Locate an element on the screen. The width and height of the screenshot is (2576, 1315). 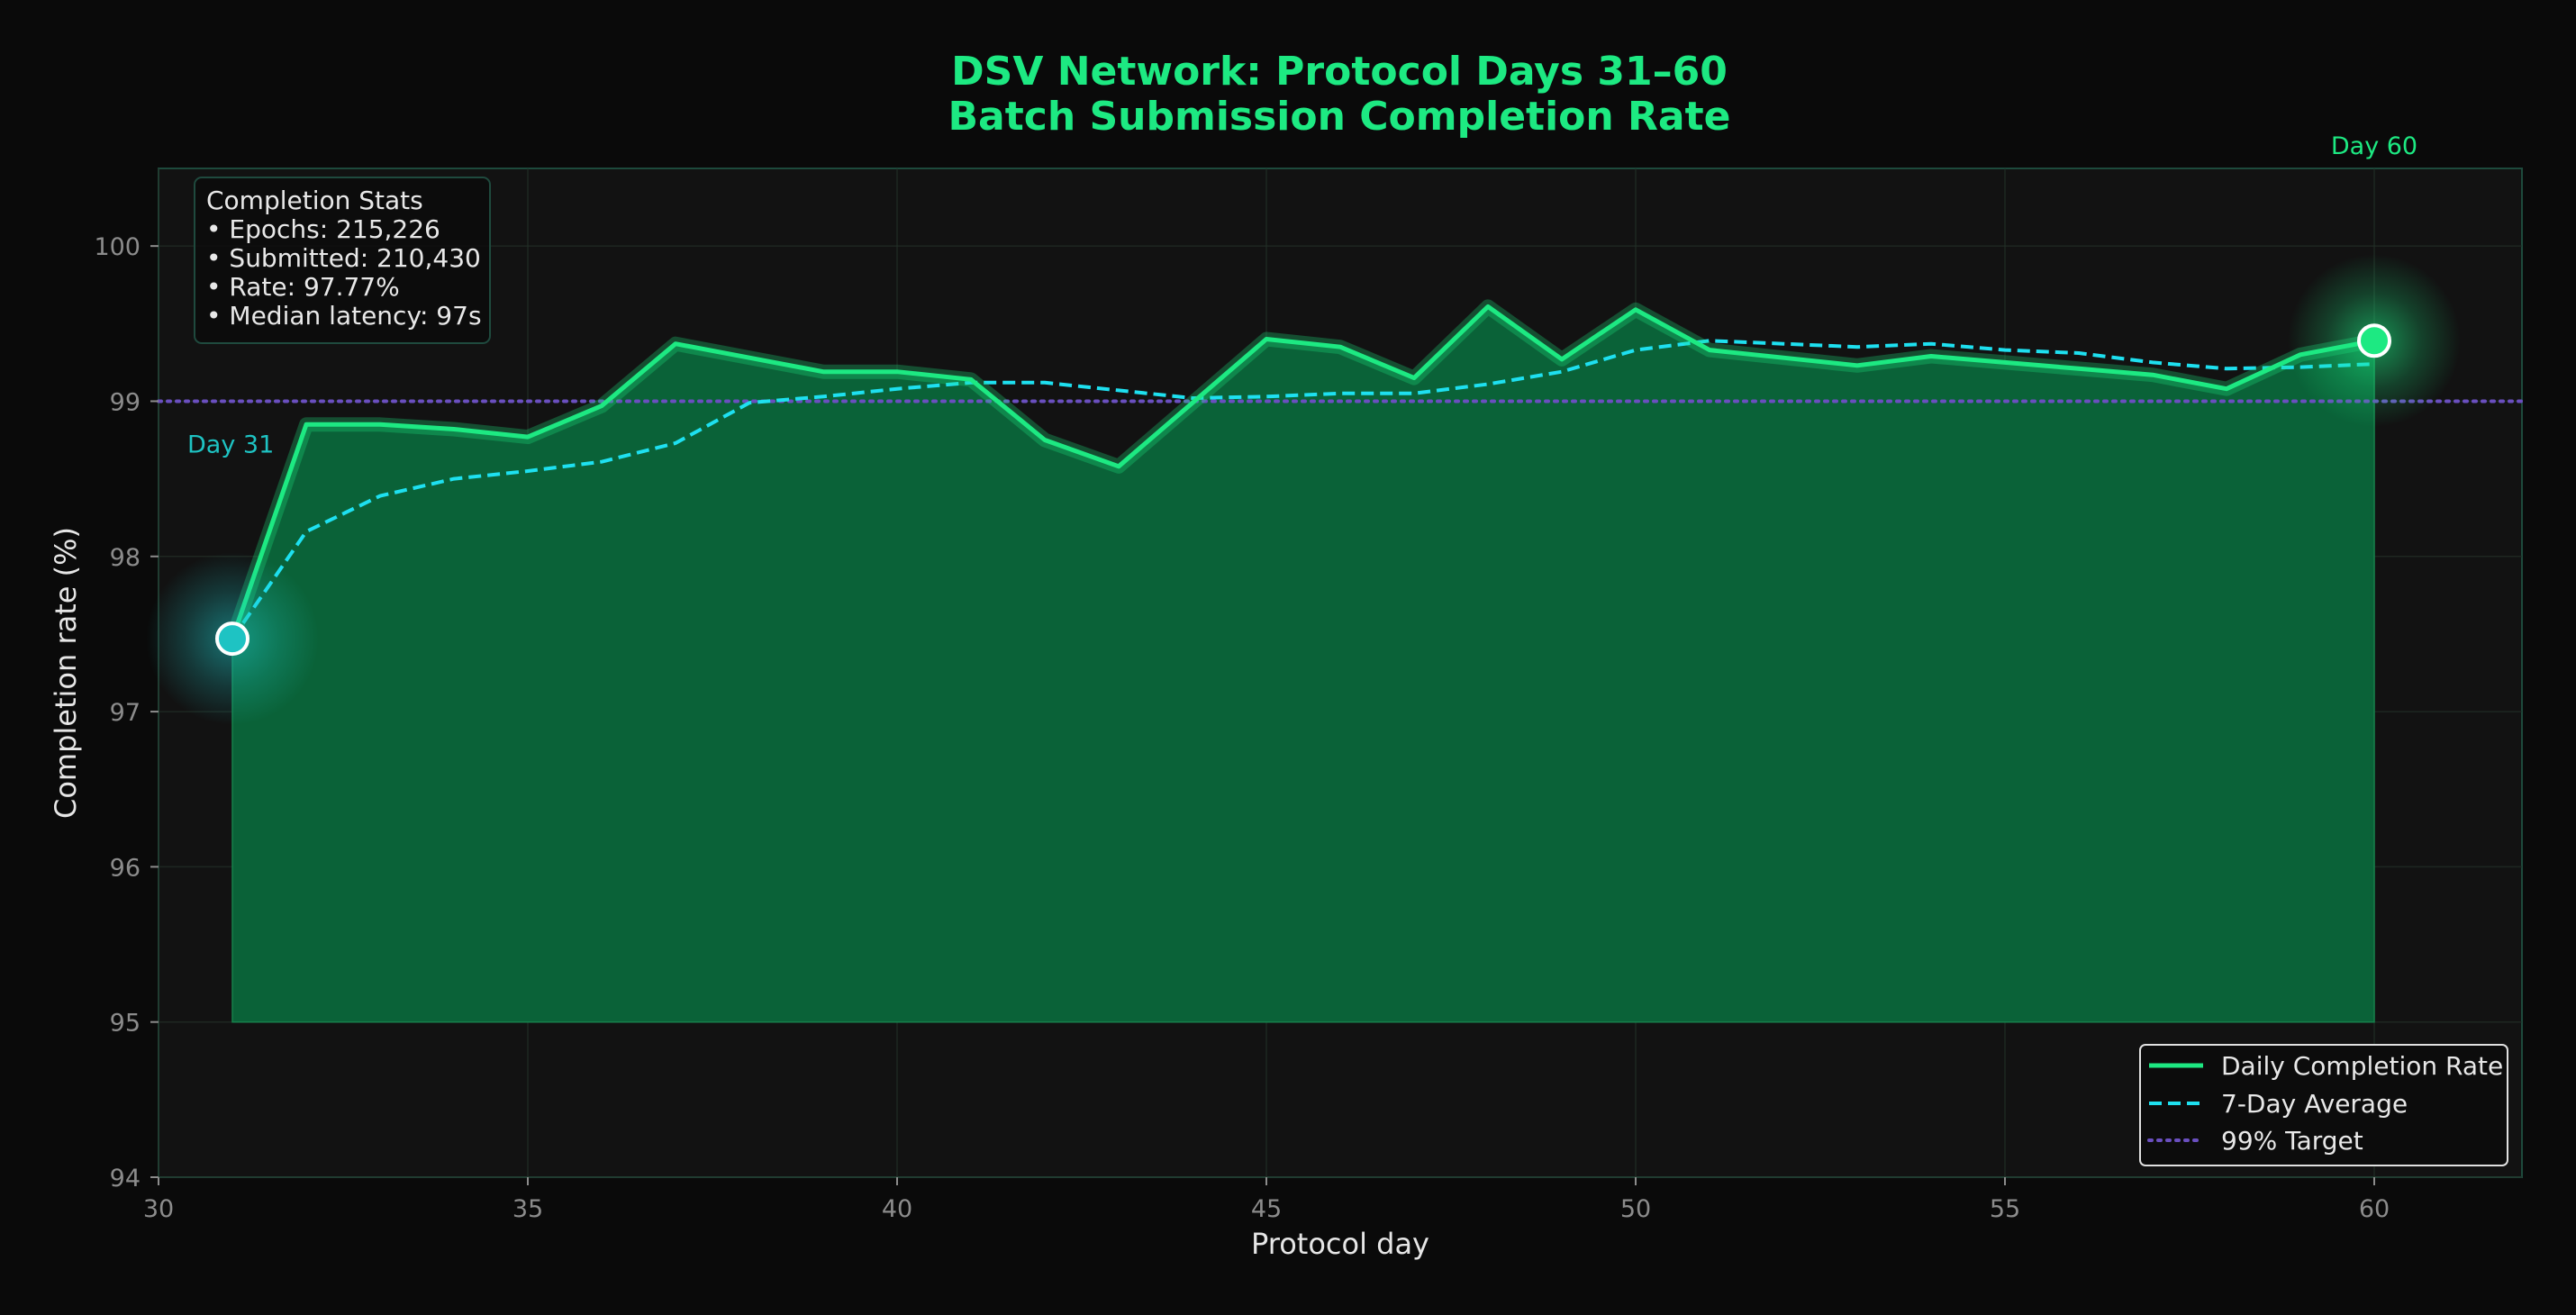
y-tick-label: 94 is located at coordinates (125, 1179).